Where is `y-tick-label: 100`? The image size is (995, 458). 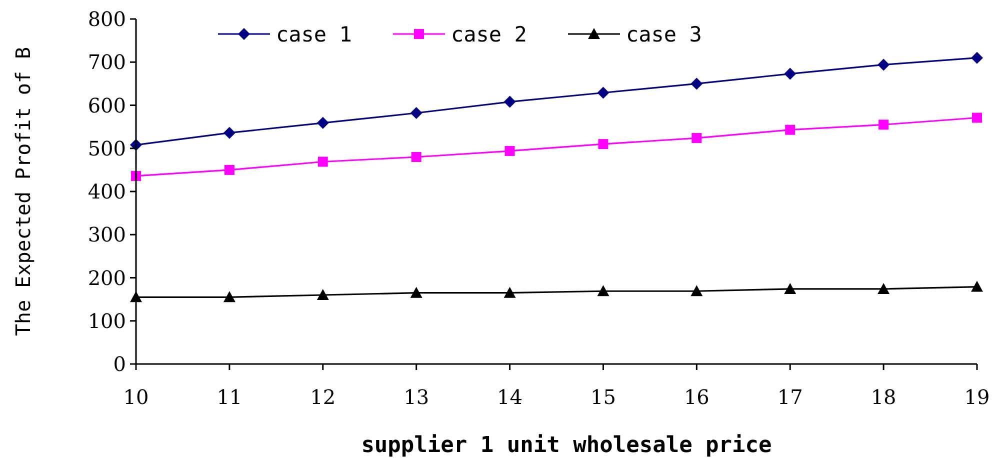
y-tick-label: 100 is located at coordinates (107, 320).